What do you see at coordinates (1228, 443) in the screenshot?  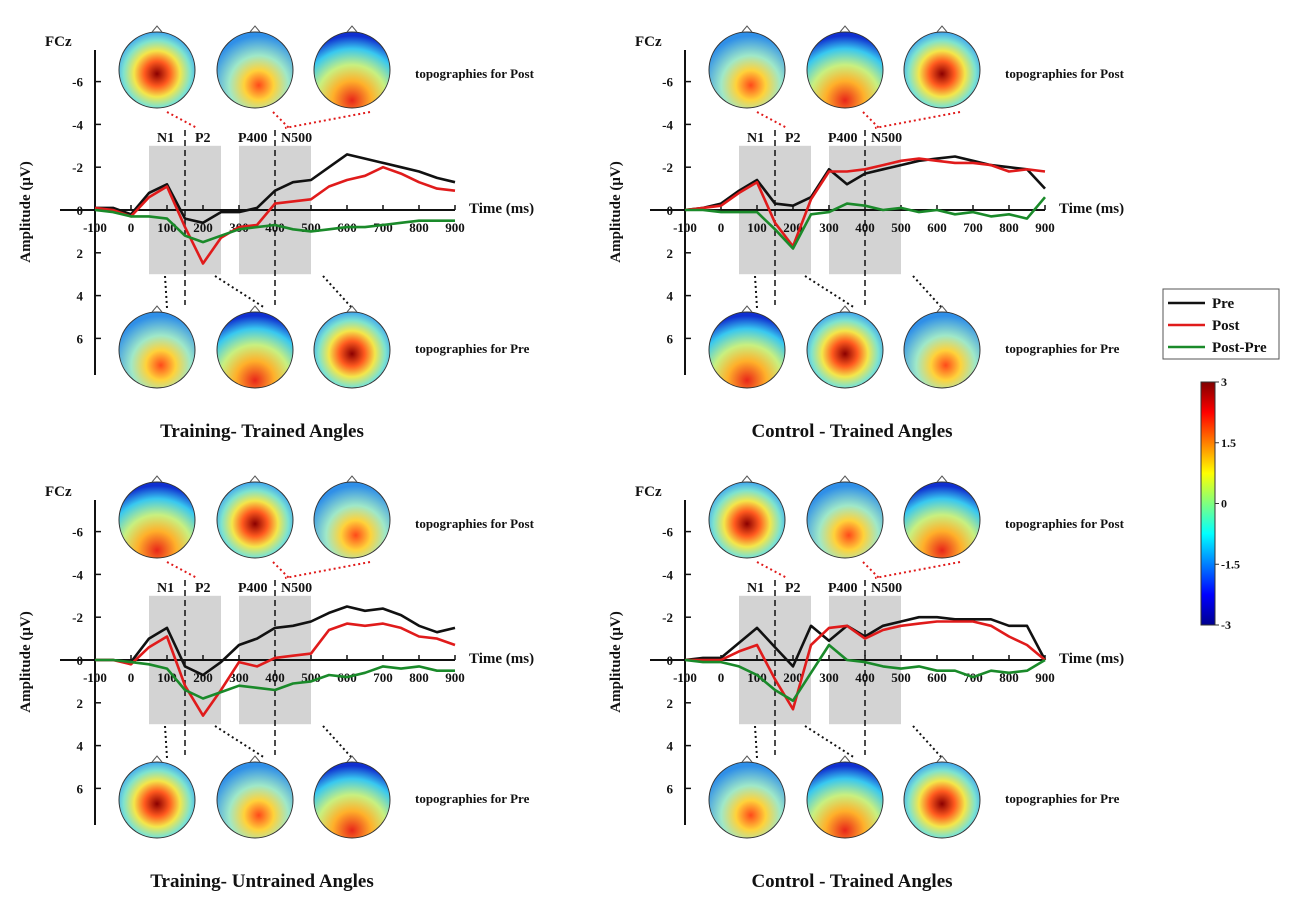 I see `colorbar-tick-label: 1.5` at bounding box center [1228, 443].